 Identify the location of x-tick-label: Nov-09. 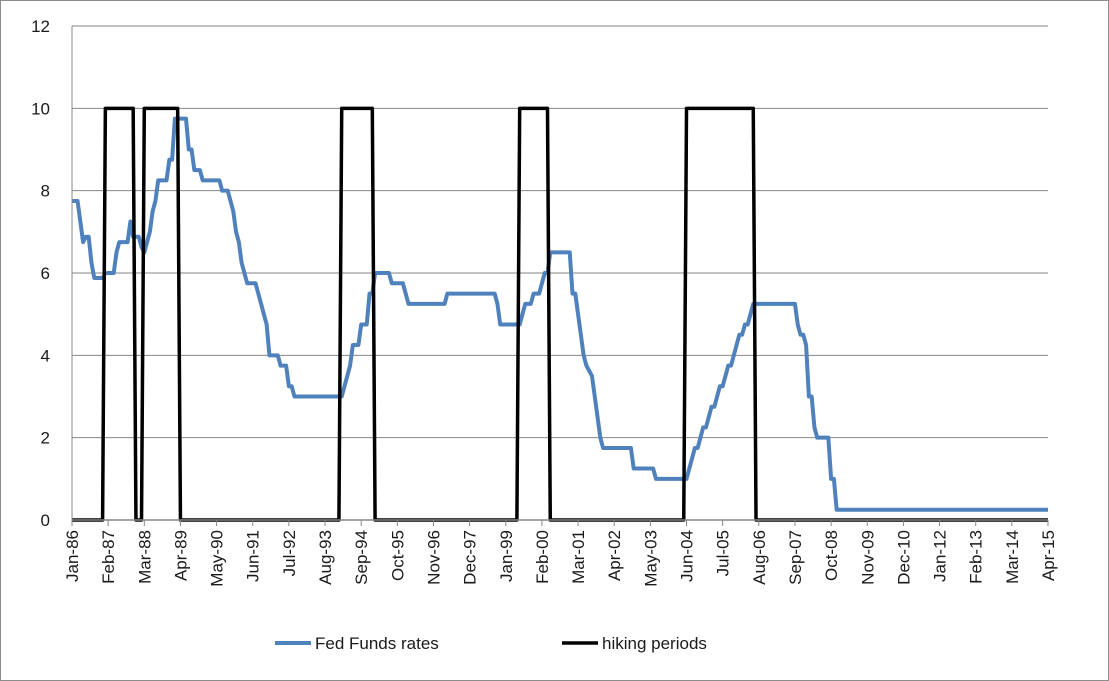
(867, 557).